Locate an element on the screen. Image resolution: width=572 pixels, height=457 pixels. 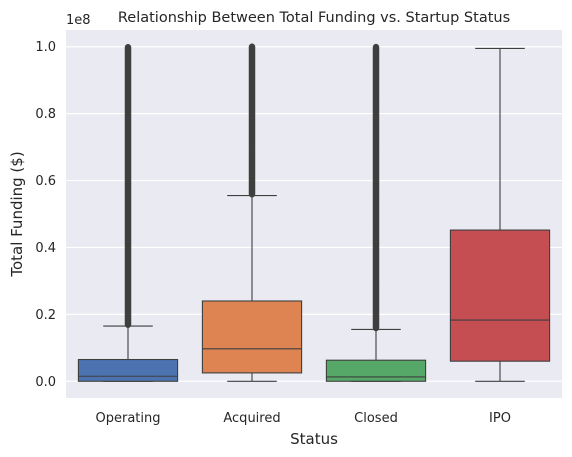
x-tick-label: IPO is located at coordinates (500, 418).